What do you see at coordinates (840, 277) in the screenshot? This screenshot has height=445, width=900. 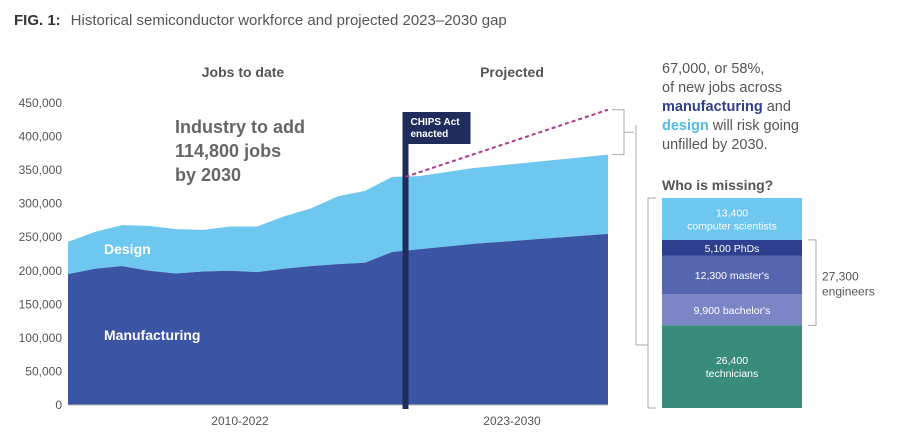 I see `engineers-label-line: 27,300` at bounding box center [840, 277].